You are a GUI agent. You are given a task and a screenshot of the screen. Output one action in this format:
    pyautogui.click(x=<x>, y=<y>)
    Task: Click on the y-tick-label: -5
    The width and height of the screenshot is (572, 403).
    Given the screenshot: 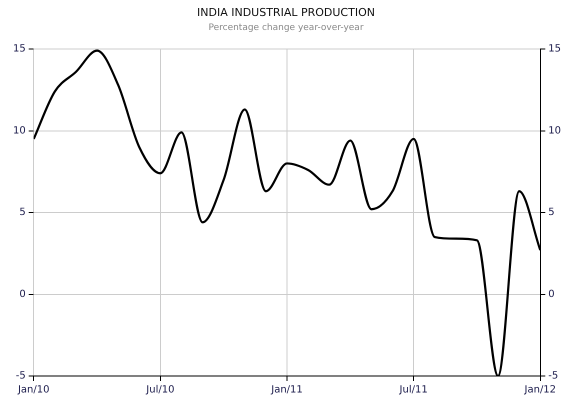 What is the action you would take?
    pyautogui.click(x=21, y=376)
    